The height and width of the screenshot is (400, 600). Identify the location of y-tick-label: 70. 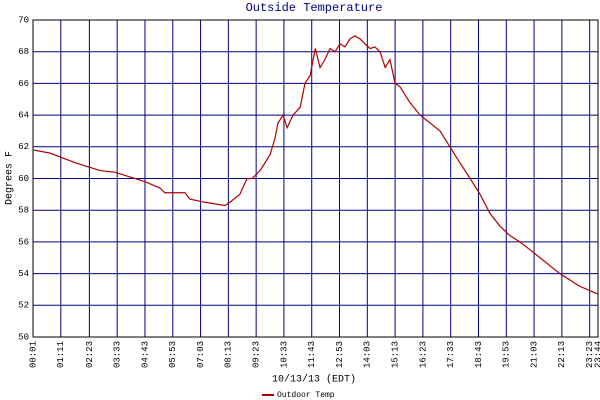
(23, 20).